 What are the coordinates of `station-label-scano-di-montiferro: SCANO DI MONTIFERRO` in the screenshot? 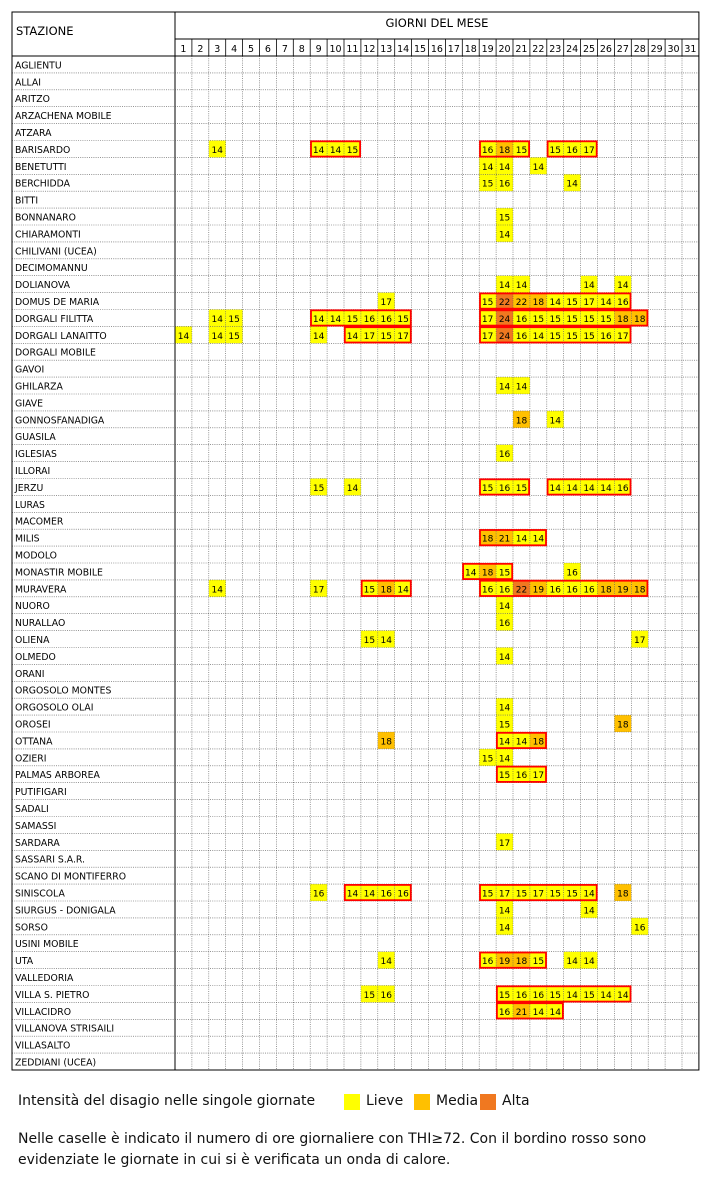 It's located at (70, 877).